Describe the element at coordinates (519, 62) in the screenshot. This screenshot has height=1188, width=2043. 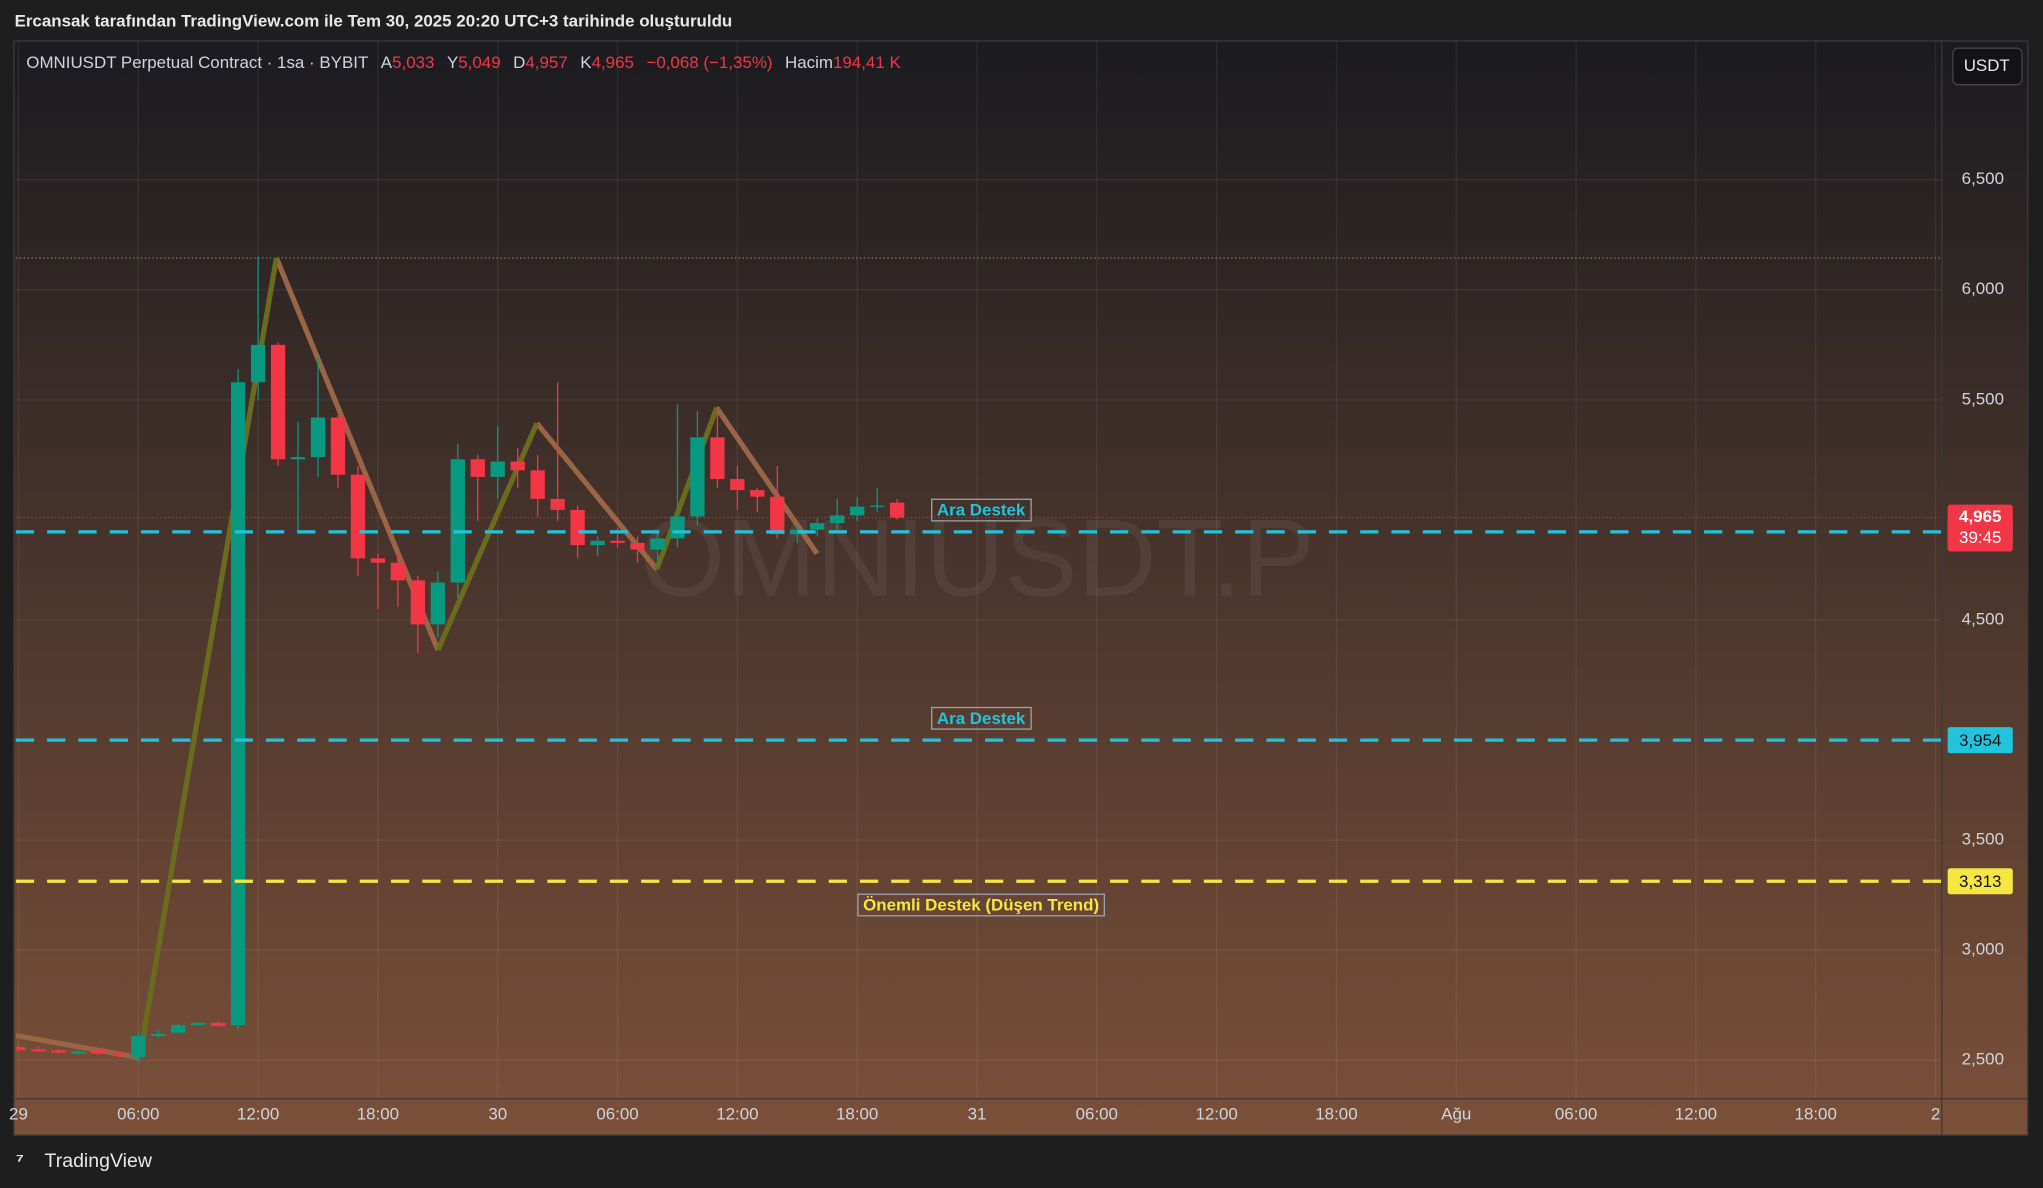
I see `legend-key: D` at that location.